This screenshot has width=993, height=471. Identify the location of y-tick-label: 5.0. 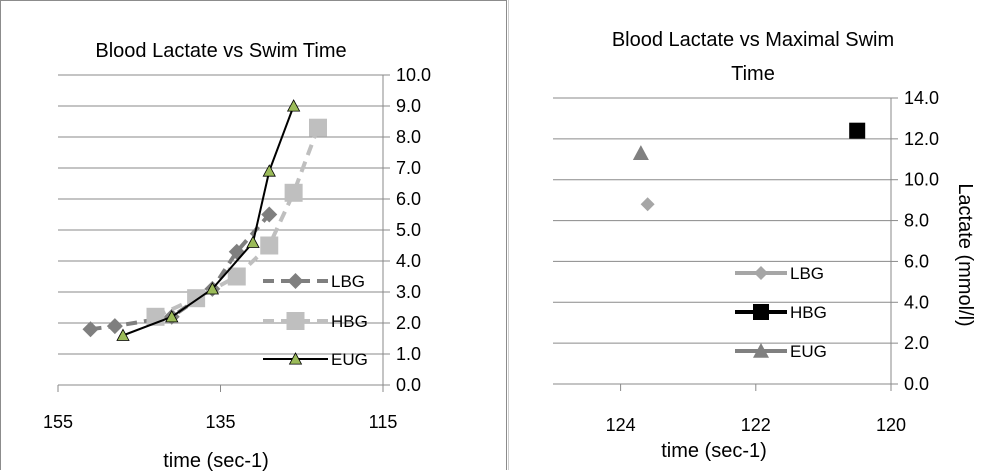
(408, 230).